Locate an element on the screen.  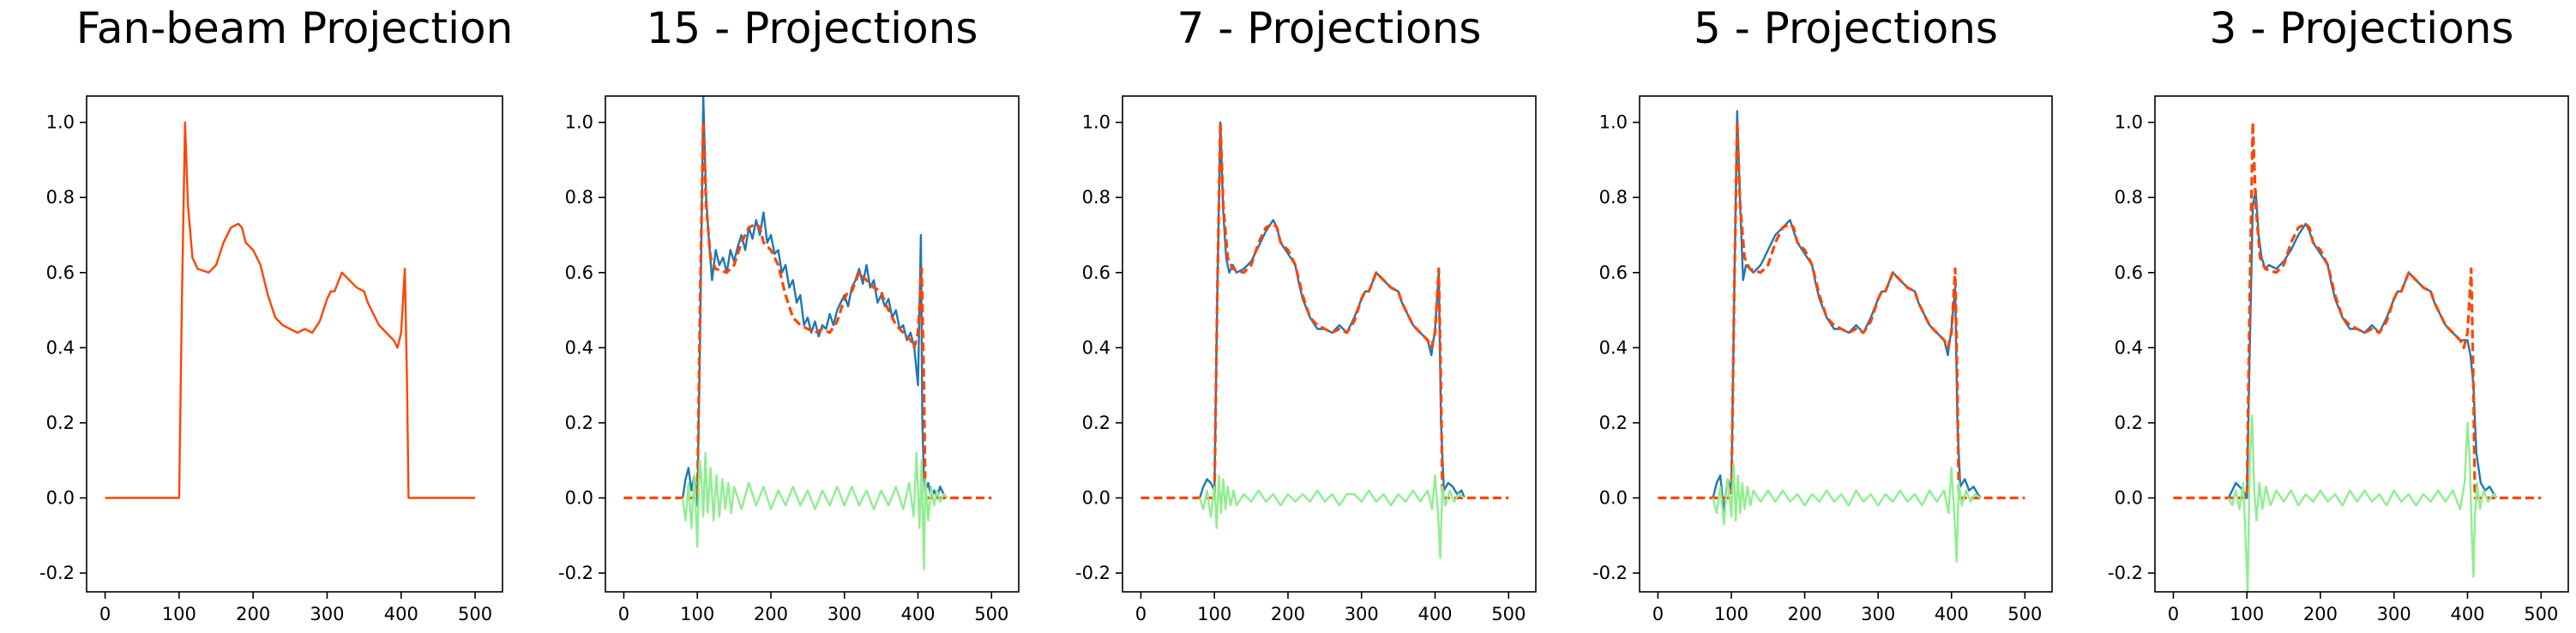
subplot-title: 3 - Projections is located at coordinates (2361, 28).